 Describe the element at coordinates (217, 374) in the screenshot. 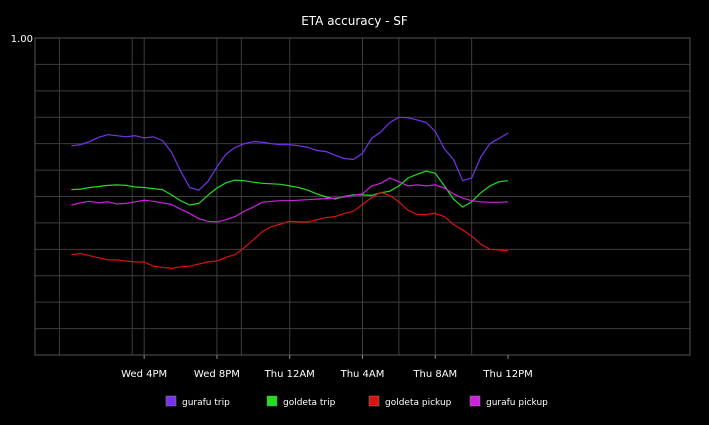

I see `x-tick-label: Wed 8PM` at that location.